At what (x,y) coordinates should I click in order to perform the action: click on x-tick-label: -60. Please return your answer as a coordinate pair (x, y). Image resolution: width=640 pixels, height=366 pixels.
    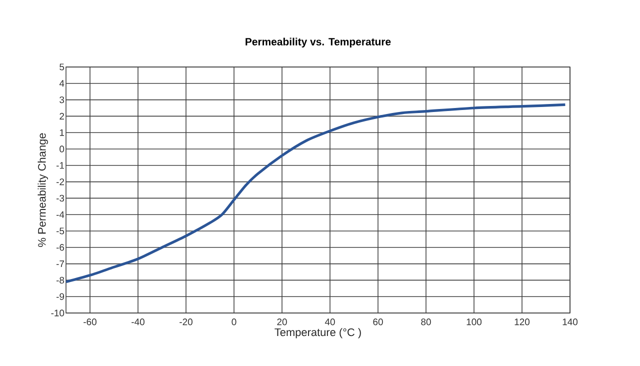
    Looking at the image, I should click on (90, 322).